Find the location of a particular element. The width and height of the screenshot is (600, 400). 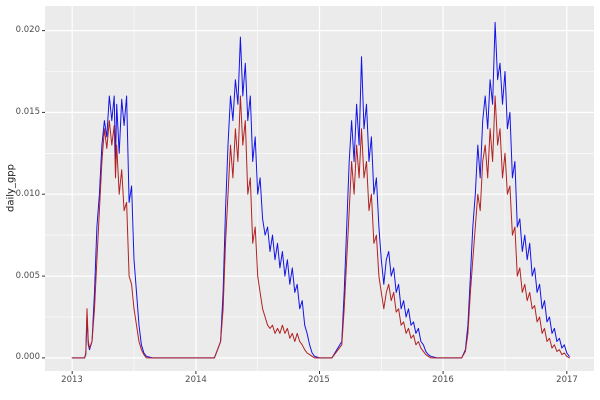

x-tick-label-2016: 2016 is located at coordinates (443, 380).